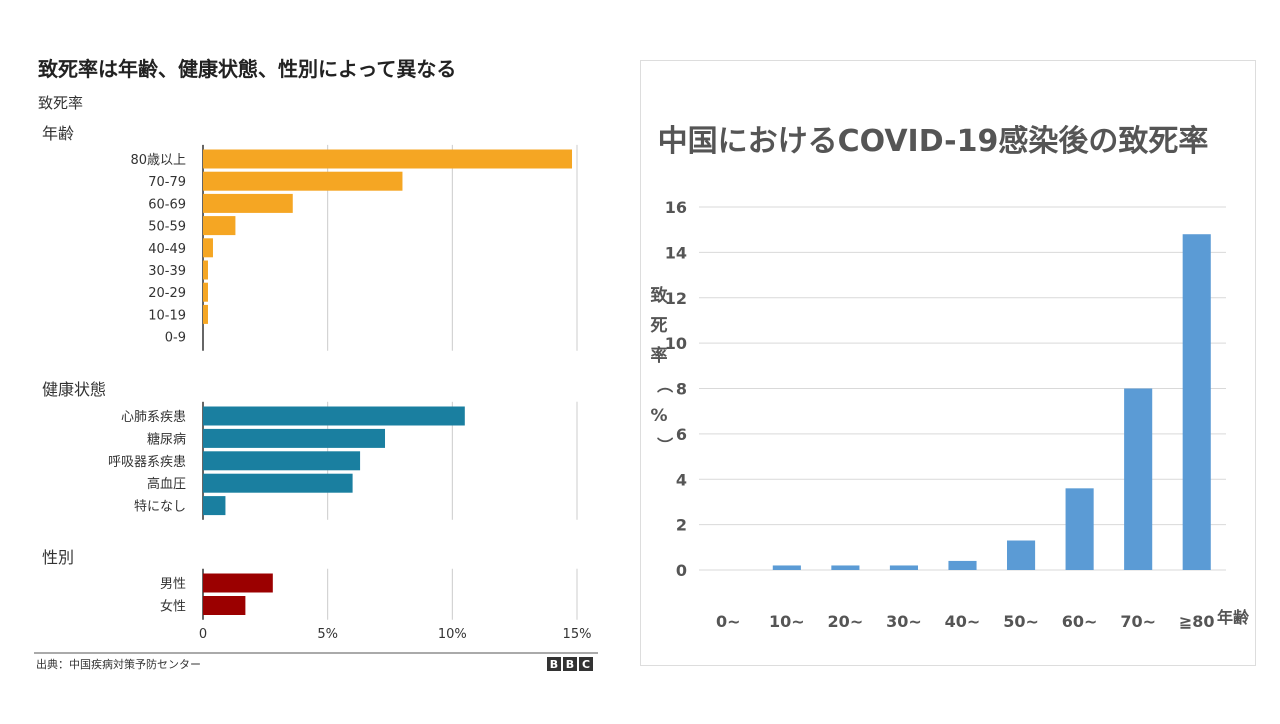 Image resolution: width=1280 pixels, height=724 pixels. I want to click on ylabel-char: 死, so click(659, 326).